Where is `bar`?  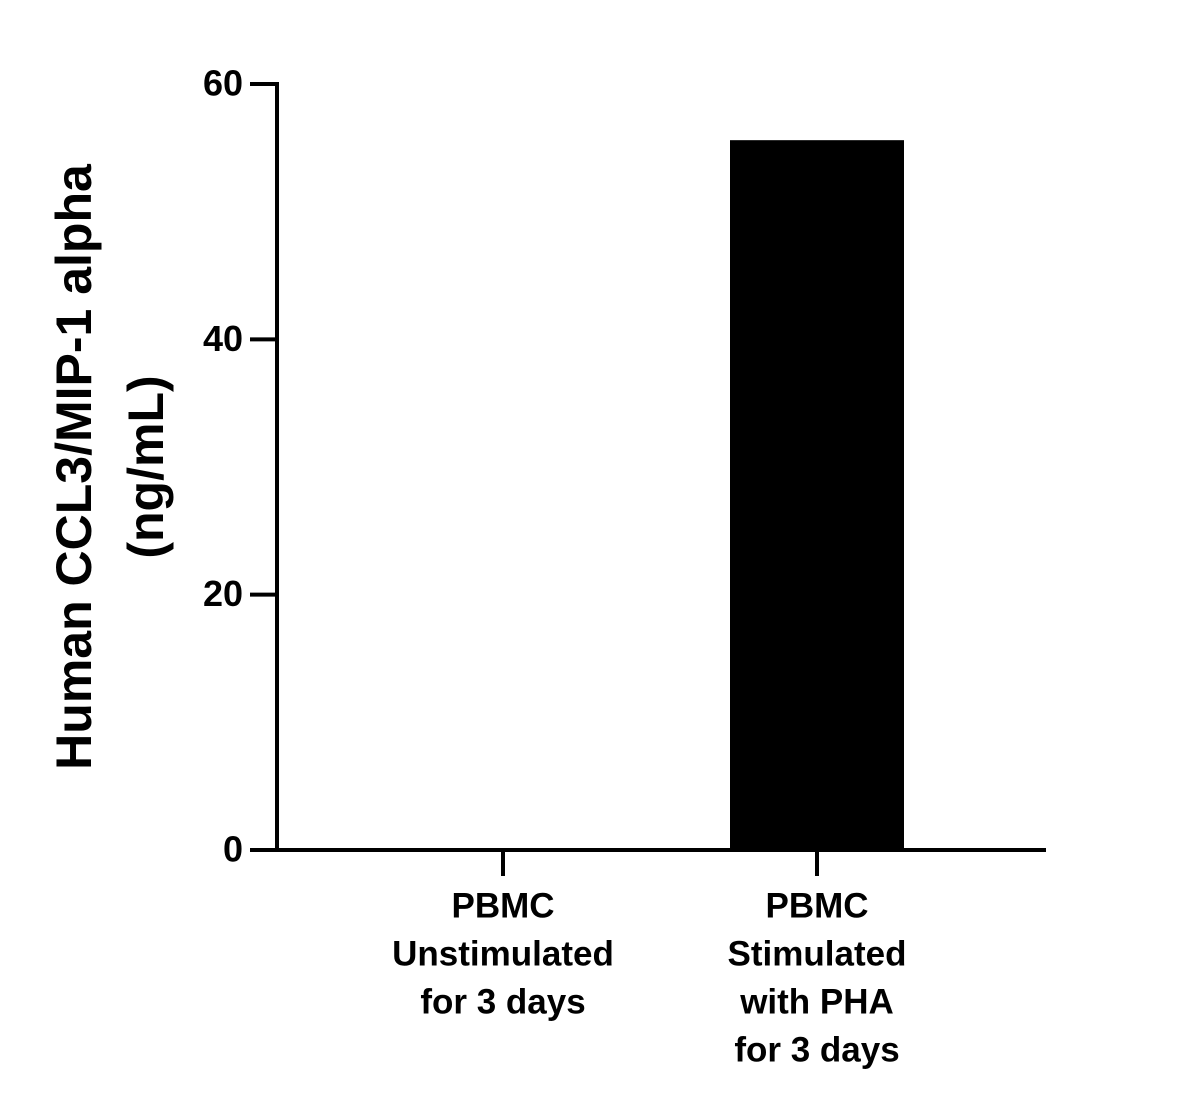 bar is located at coordinates (817, 495).